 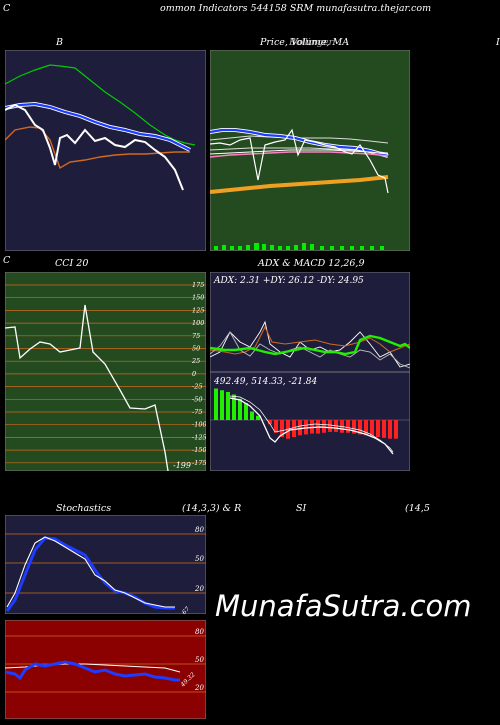 I want to click on rsi-smooth-line, so click(x=93, y=668).